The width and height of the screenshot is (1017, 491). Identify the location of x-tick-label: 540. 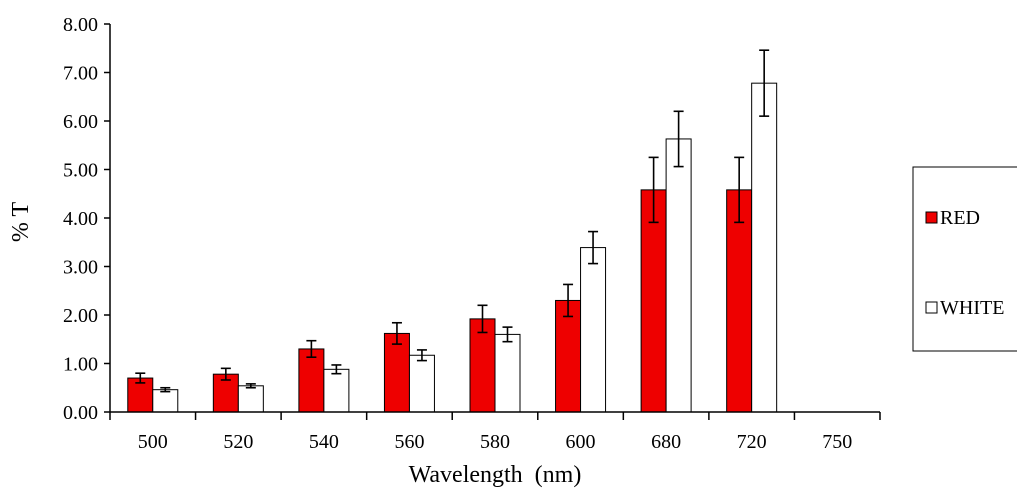
(324, 442).